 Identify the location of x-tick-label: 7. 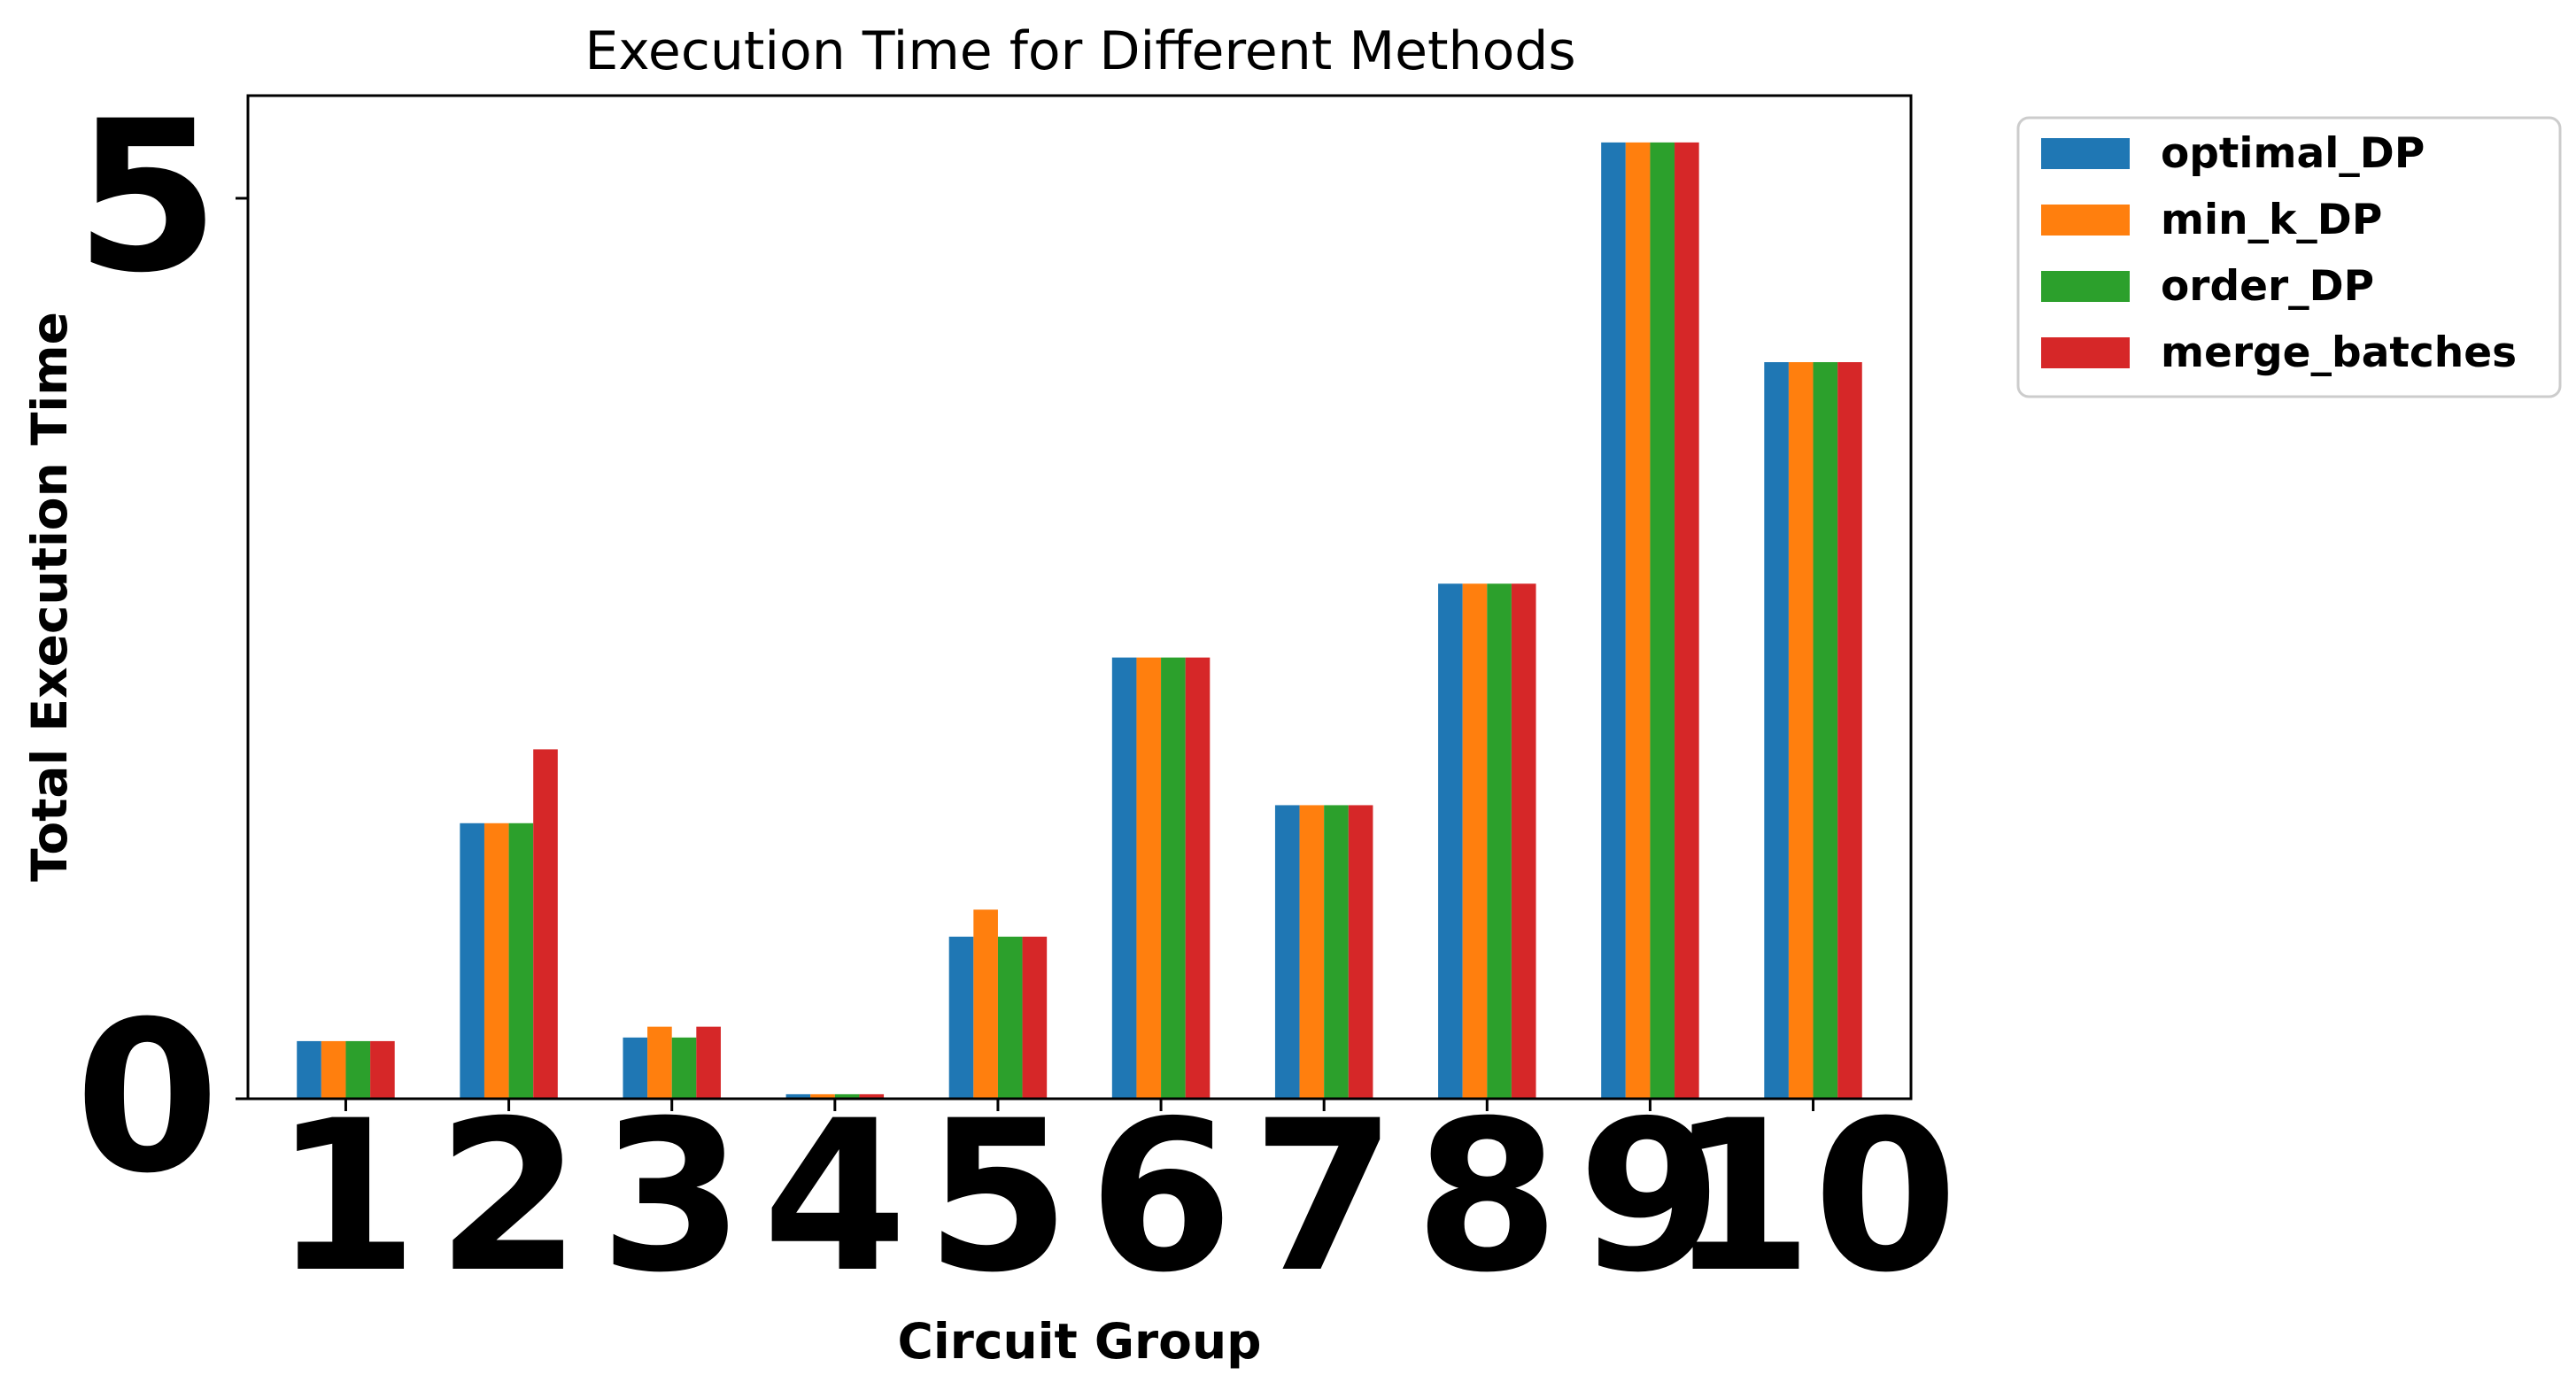
(1323, 1197).